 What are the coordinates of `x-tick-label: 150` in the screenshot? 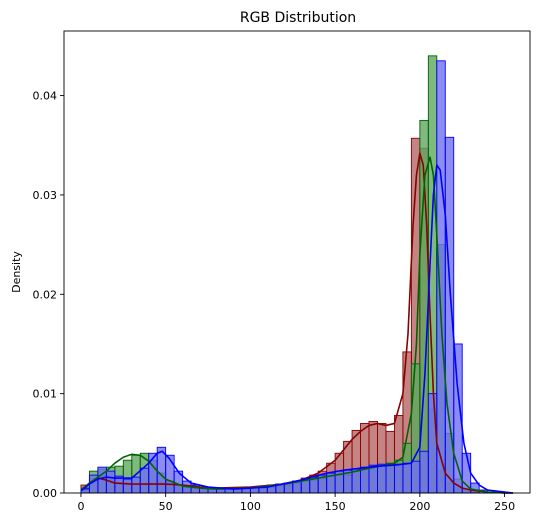 It's located at (335, 506).